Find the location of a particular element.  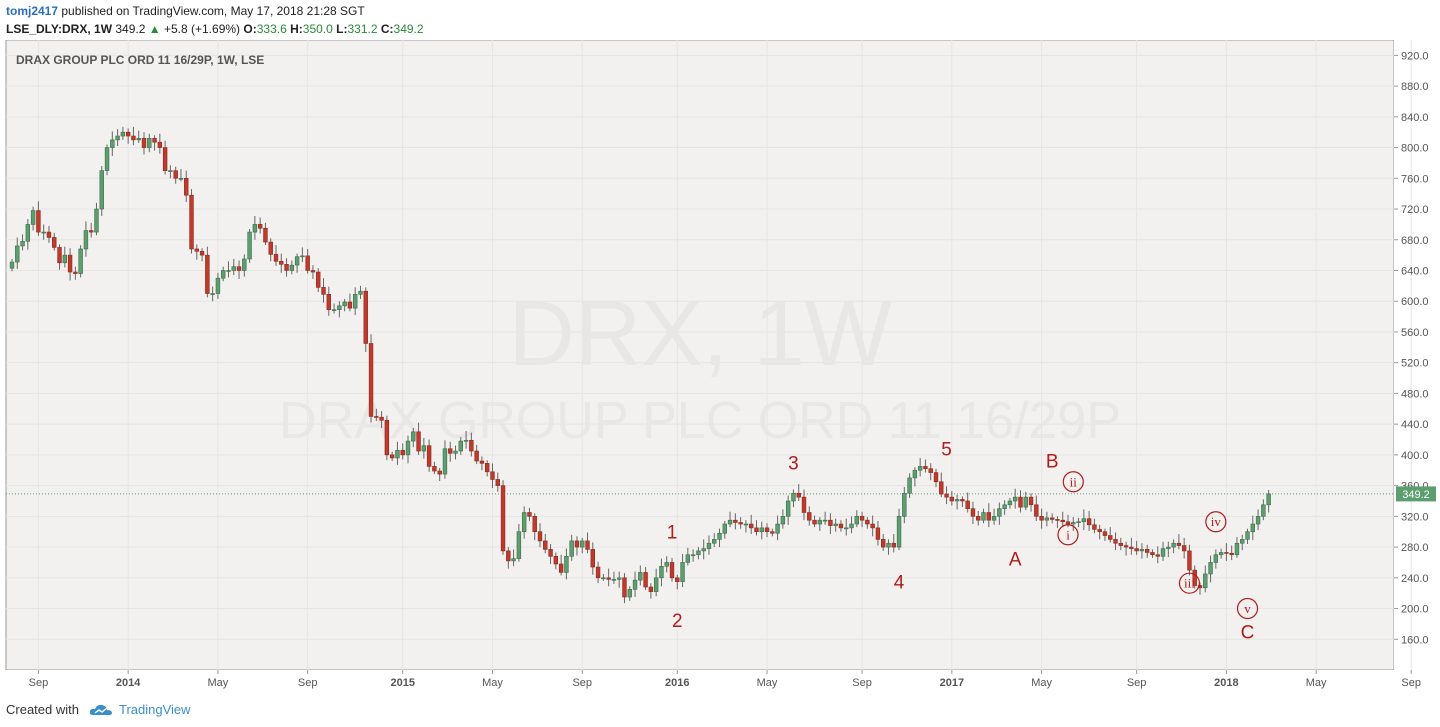

y-tick-label: 200.0 is located at coordinates (1415, 610).